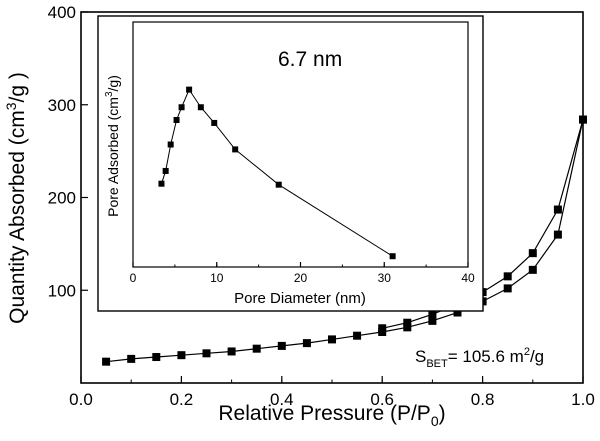 This screenshot has height=441, width=600. Describe the element at coordinates (133, 278) in the screenshot. I see `x-tick-label: 0` at that location.